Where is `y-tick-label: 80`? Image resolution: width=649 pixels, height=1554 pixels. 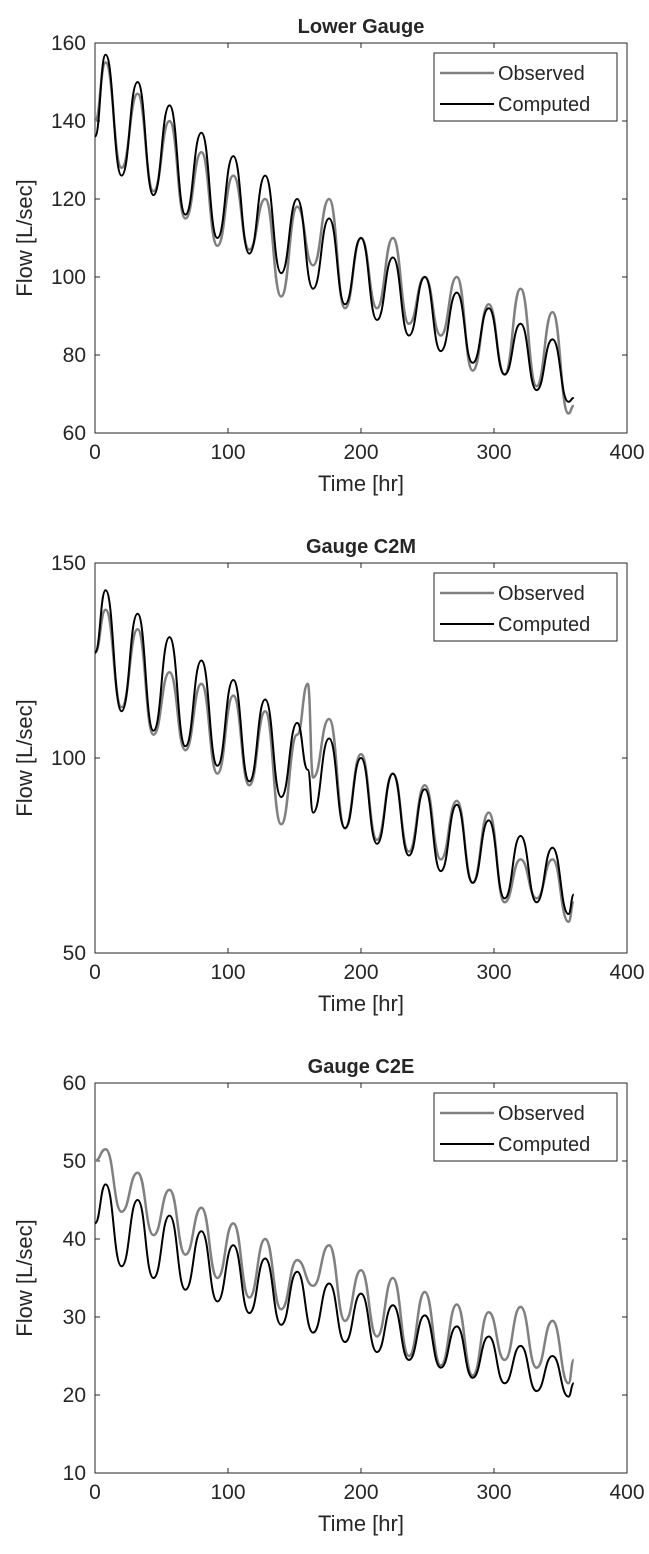 y-tick-label: 80 is located at coordinates (74, 355).